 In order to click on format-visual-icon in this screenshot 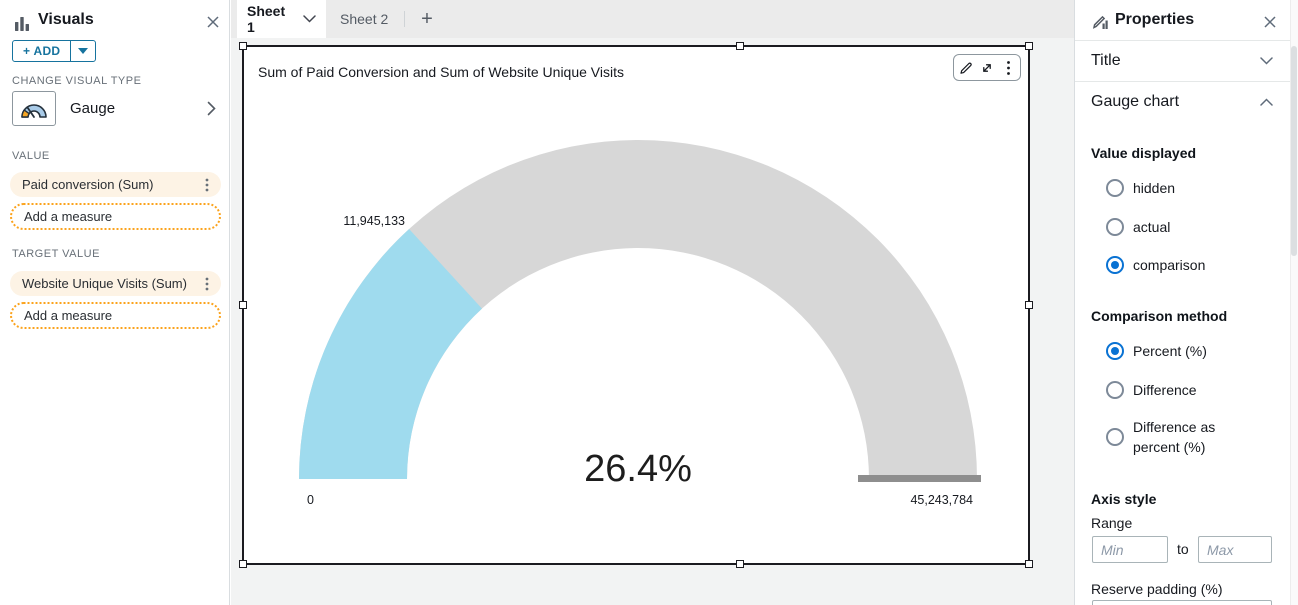, I will do `click(1099, 21)`.